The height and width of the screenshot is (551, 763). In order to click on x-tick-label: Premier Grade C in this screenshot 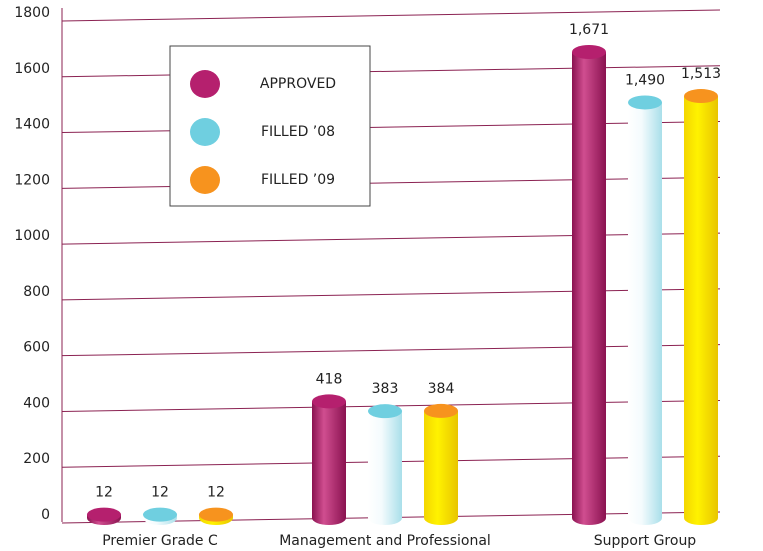, I will do `click(160, 541)`.